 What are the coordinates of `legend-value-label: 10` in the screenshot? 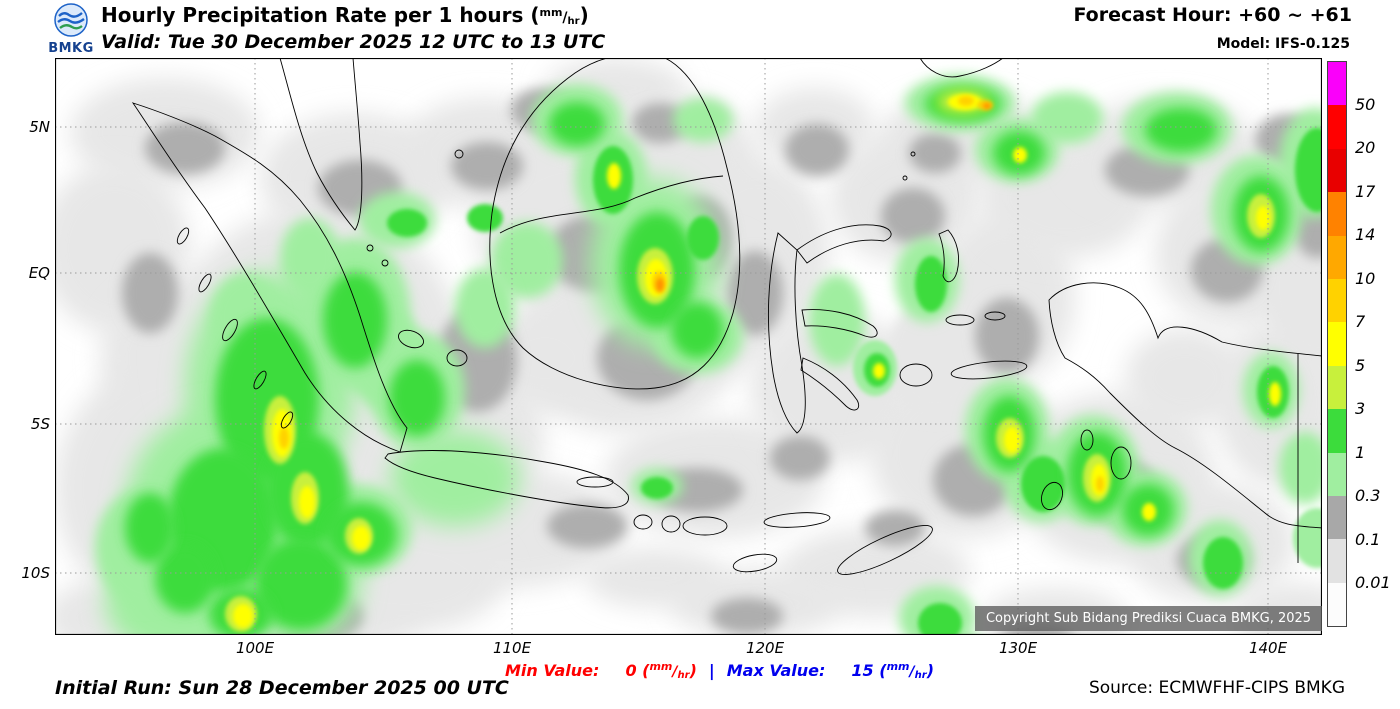 It's located at (1365, 278).